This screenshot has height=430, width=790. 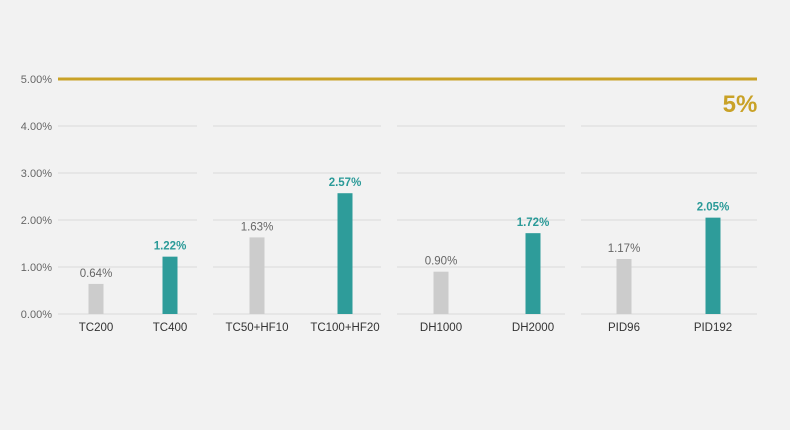 What do you see at coordinates (441, 262) in the screenshot?
I see `data-label: 0.90%` at bounding box center [441, 262].